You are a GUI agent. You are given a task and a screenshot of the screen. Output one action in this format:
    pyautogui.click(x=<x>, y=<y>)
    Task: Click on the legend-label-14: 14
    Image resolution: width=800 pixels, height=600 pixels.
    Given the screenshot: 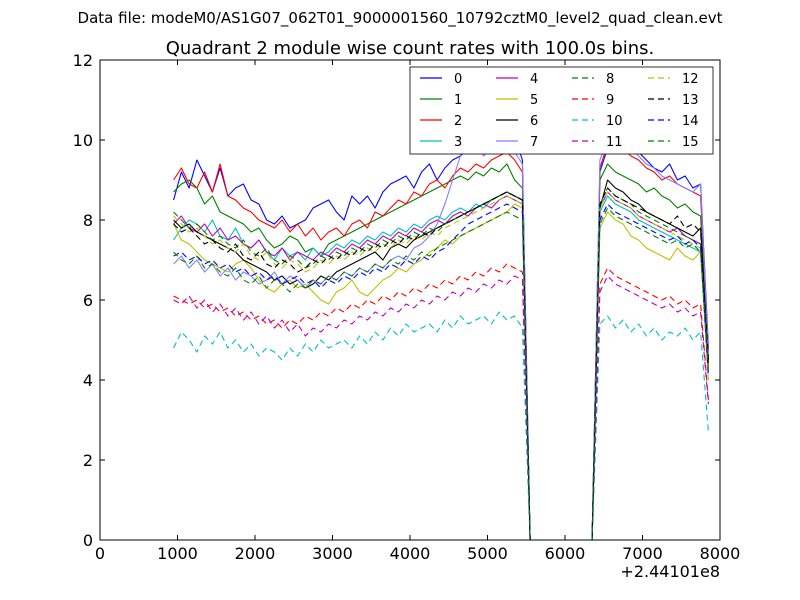 What is the action you would take?
    pyautogui.click(x=690, y=121)
    